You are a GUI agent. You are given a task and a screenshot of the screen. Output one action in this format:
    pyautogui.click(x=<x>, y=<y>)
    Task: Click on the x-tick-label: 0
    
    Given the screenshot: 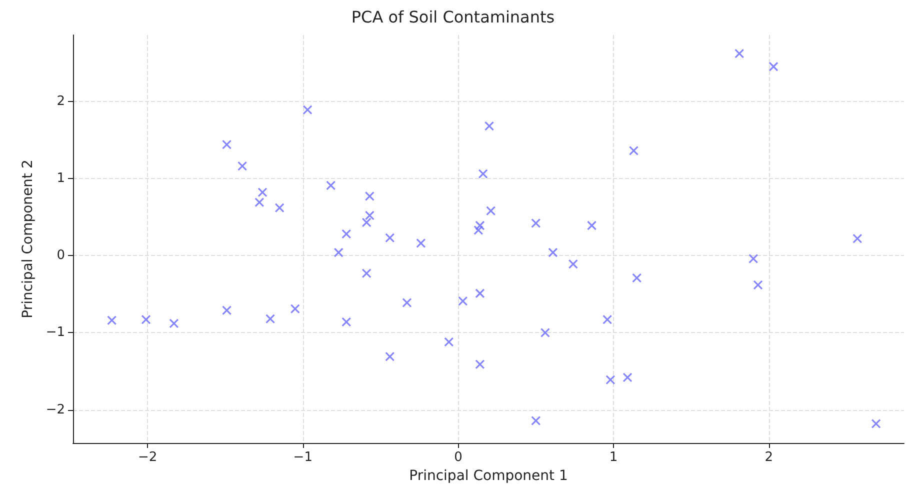 What is the action you would take?
    pyautogui.click(x=458, y=457)
    